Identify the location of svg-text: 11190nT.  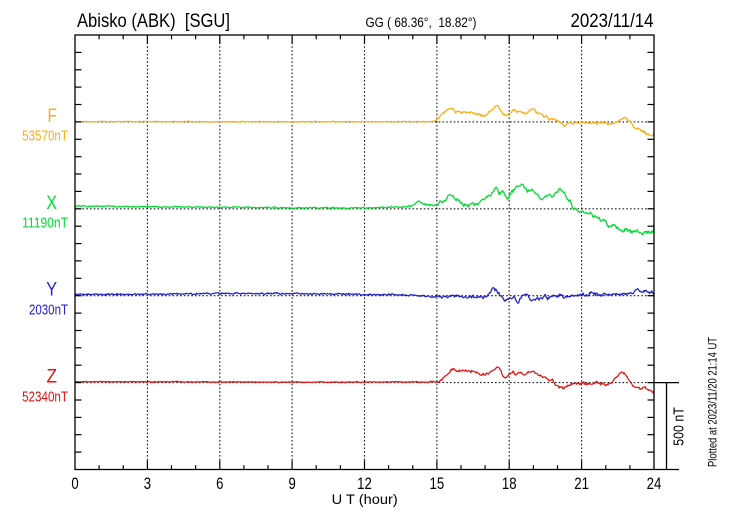
(45, 224).